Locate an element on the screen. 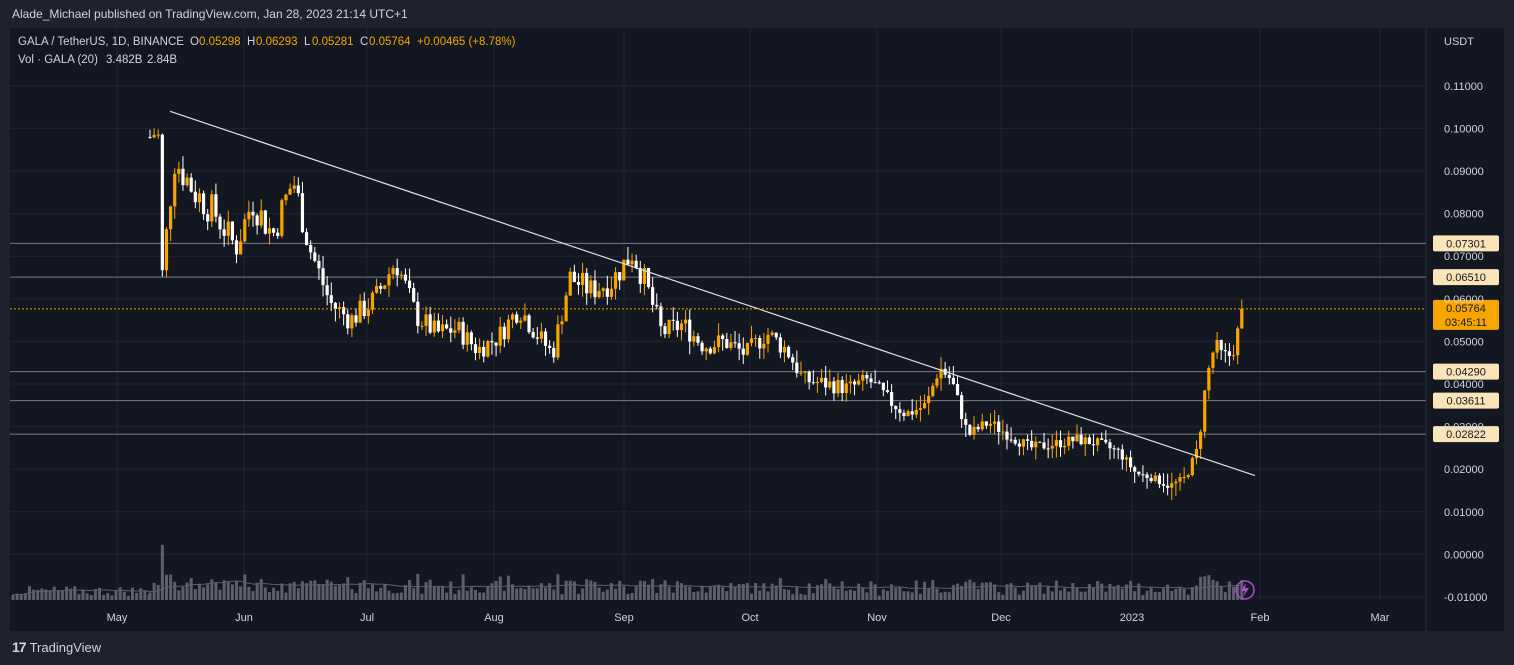 The image size is (1514, 665). x-tick-label: 2023 is located at coordinates (1132, 618).